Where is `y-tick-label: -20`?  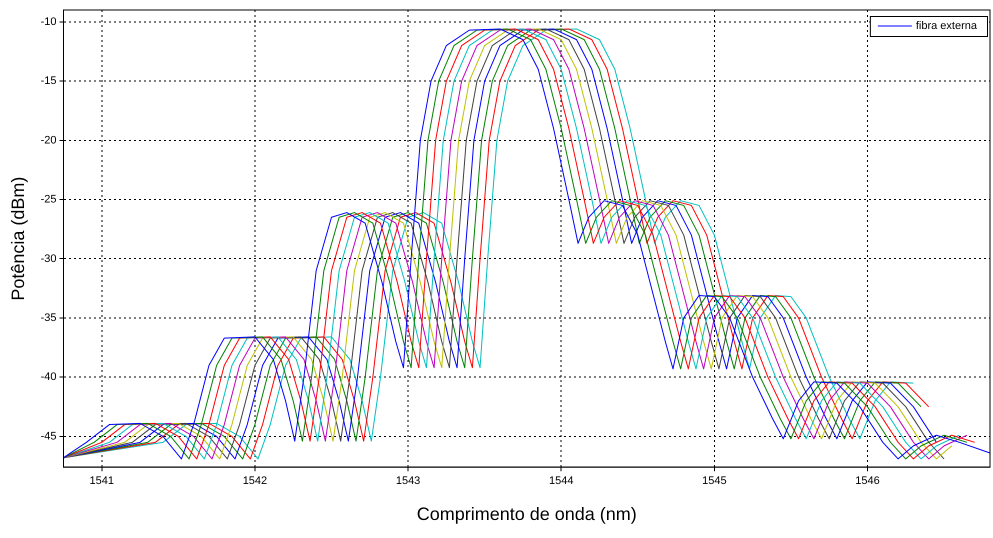
y-tick-label: -20 is located at coordinates (48, 140).